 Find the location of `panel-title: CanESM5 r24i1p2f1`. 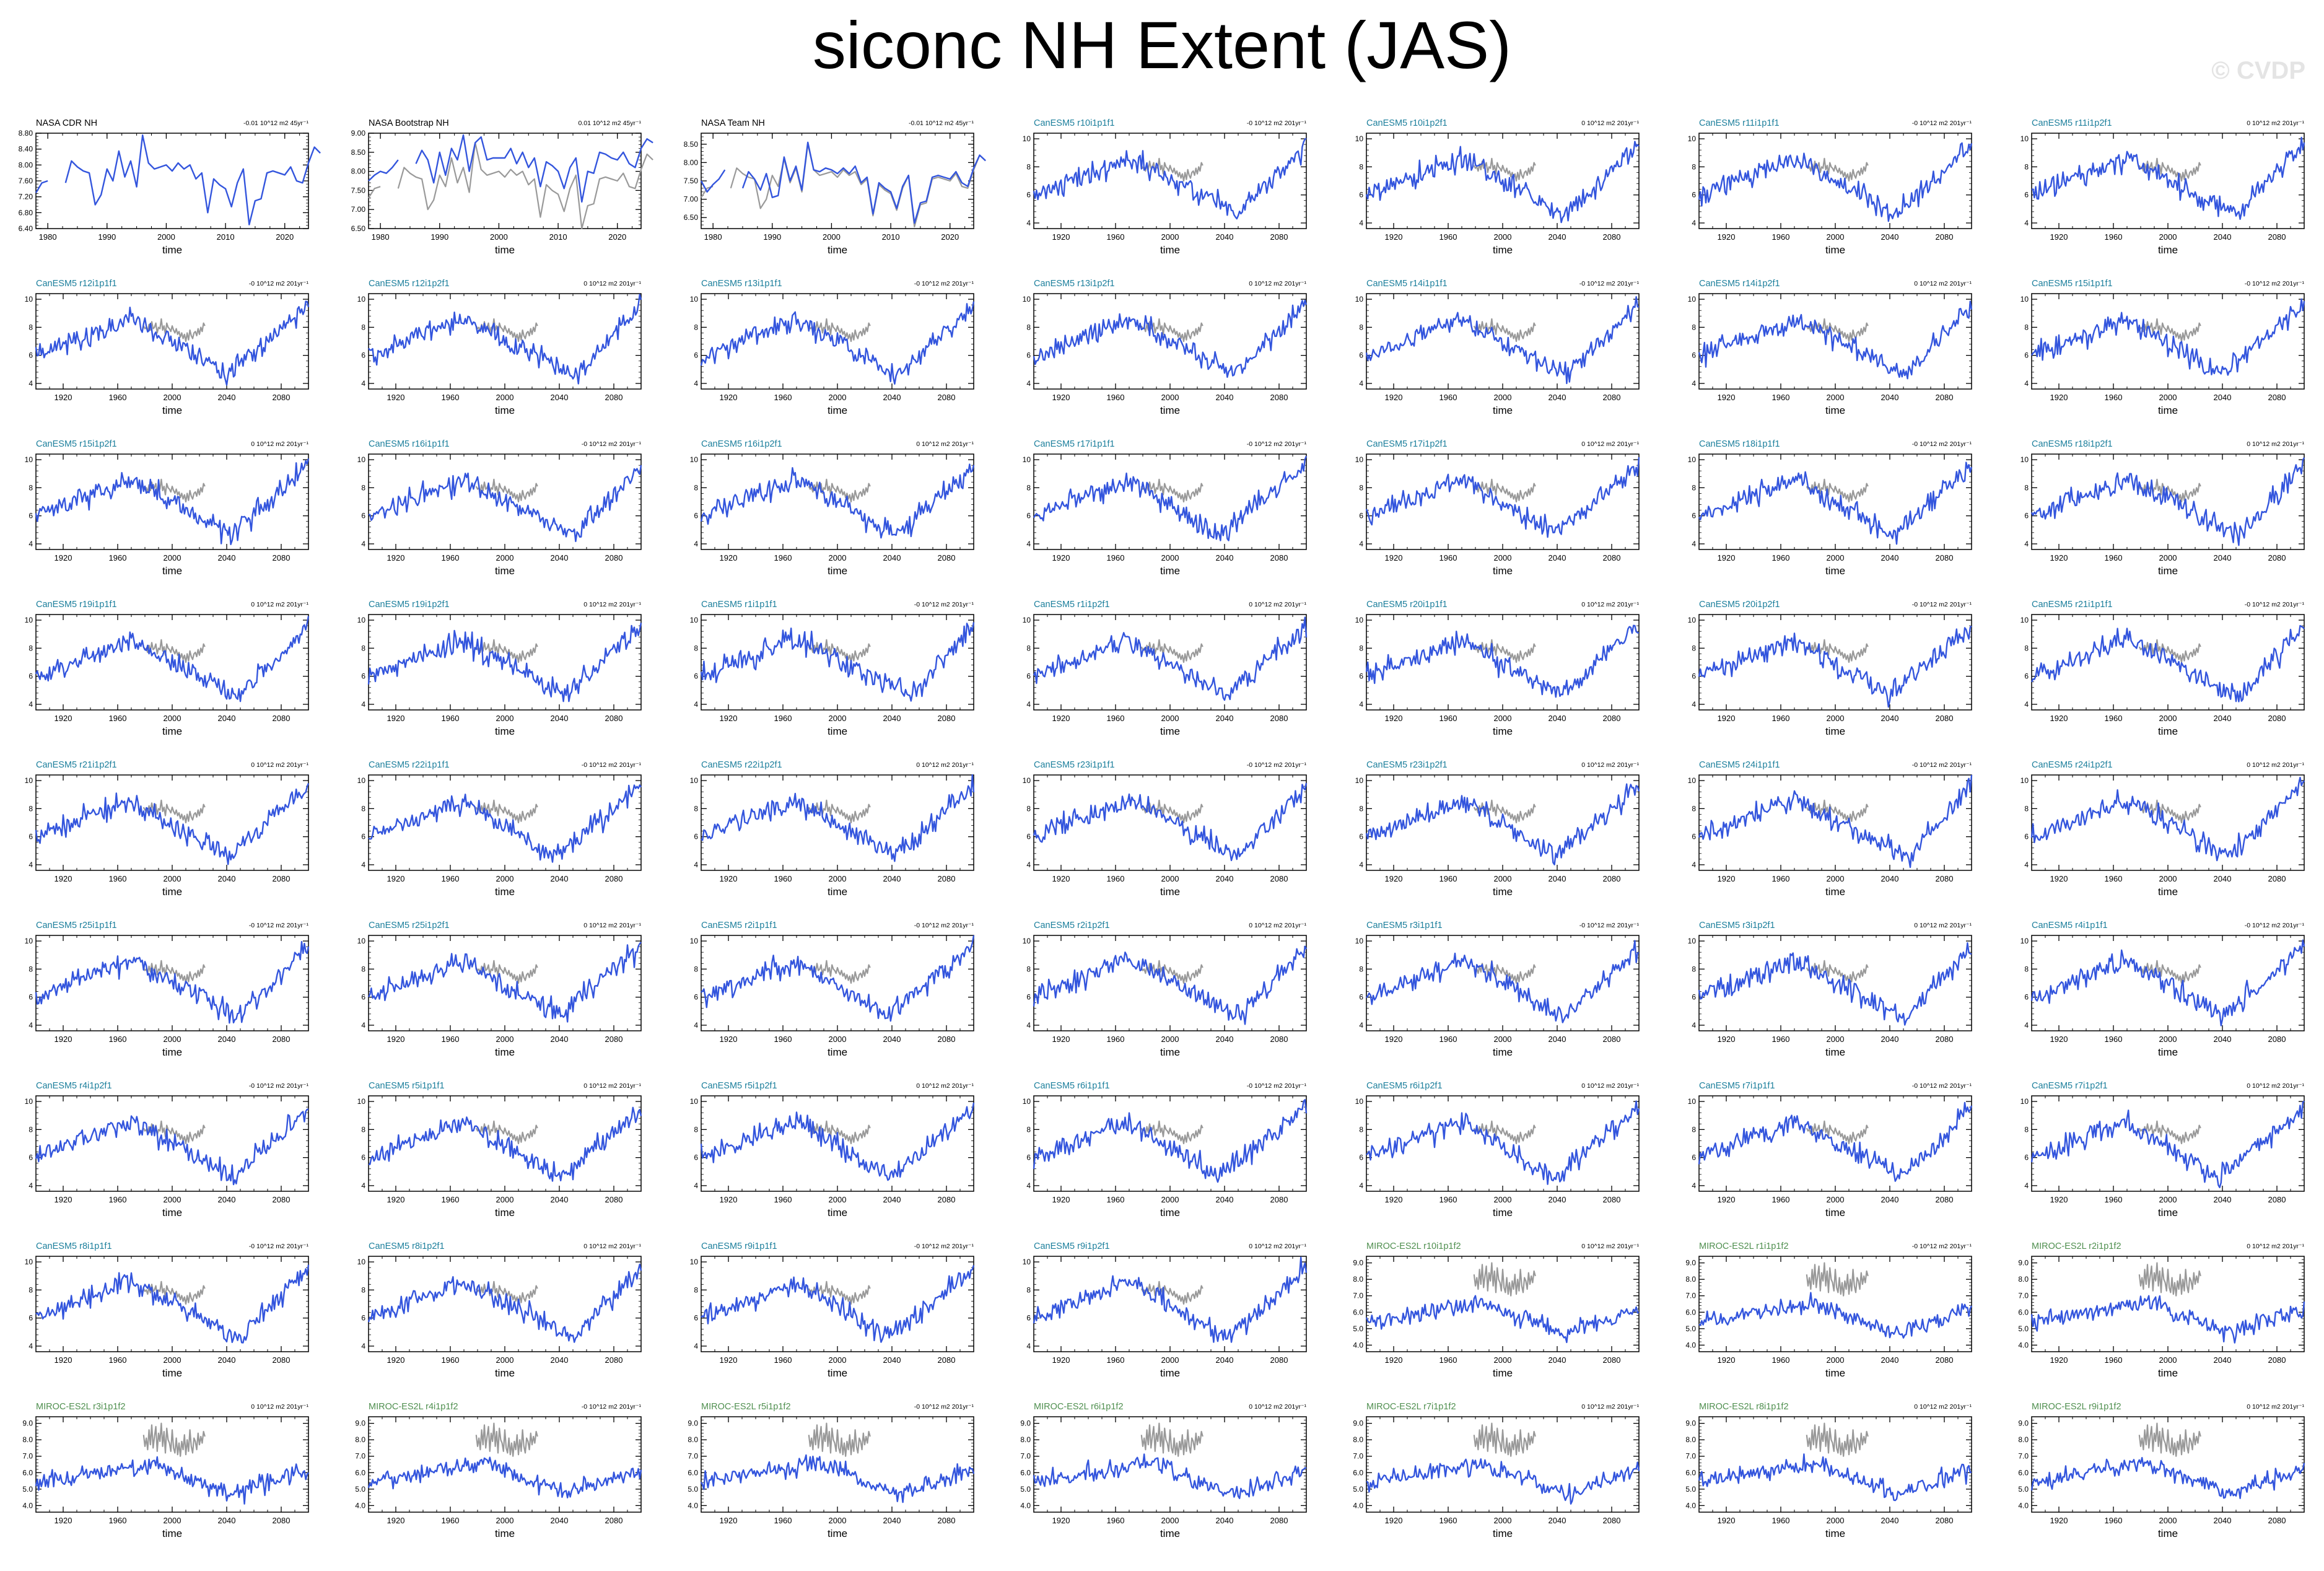

panel-title: CanESM5 r24i1p2f1 is located at coordinates (2072, 765).